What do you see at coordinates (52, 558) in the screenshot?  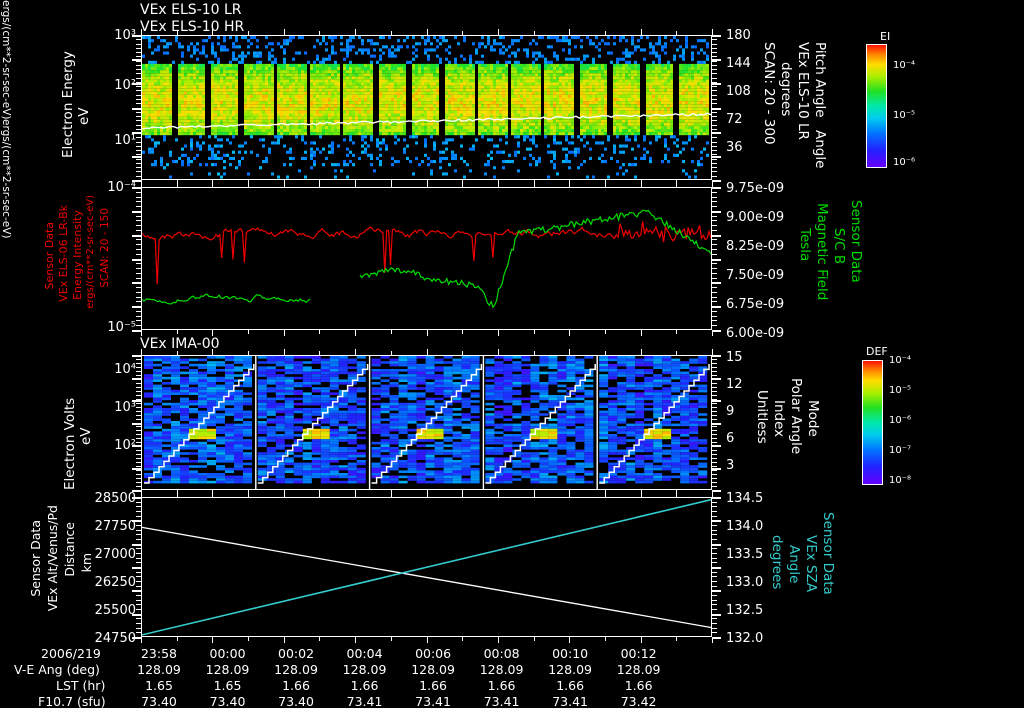 I see `panel4-left-label-instrument: VEx Alt/Venus/Pd` at bounding box center [52, 558].